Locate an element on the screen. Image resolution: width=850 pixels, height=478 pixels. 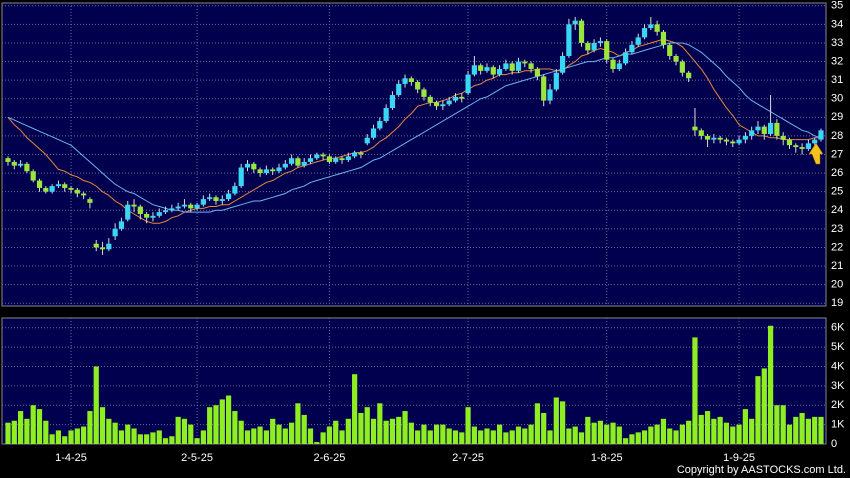
y-tick-label: 31 is located at coordinates (837, 80).